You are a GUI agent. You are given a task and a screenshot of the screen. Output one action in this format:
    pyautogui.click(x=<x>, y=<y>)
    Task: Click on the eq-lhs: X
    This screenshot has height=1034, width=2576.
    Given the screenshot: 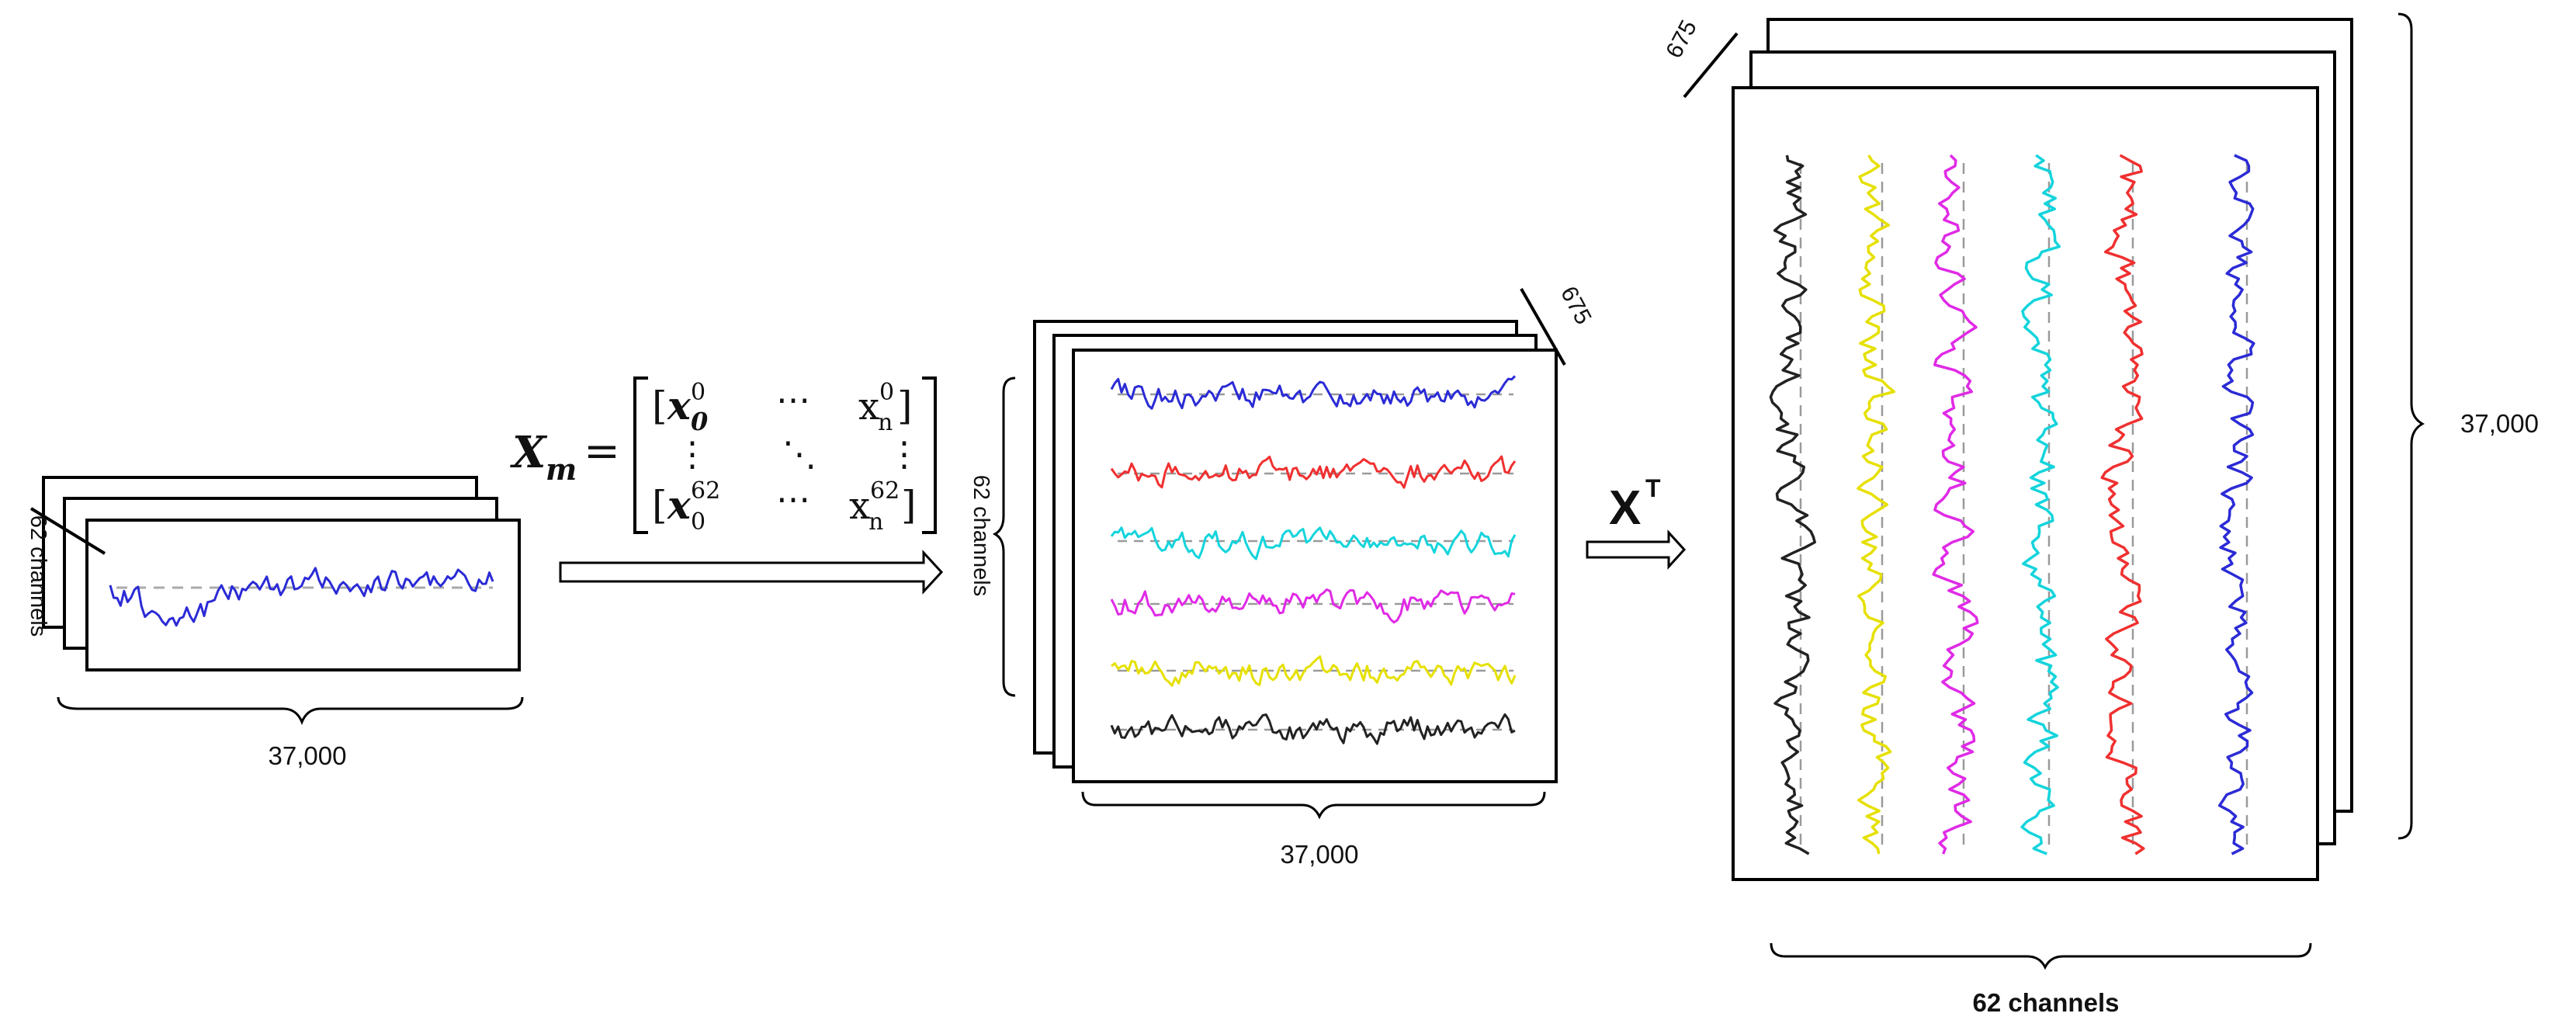 What is the action you would take?
    pyautogui.click(x=529, y=452)
    